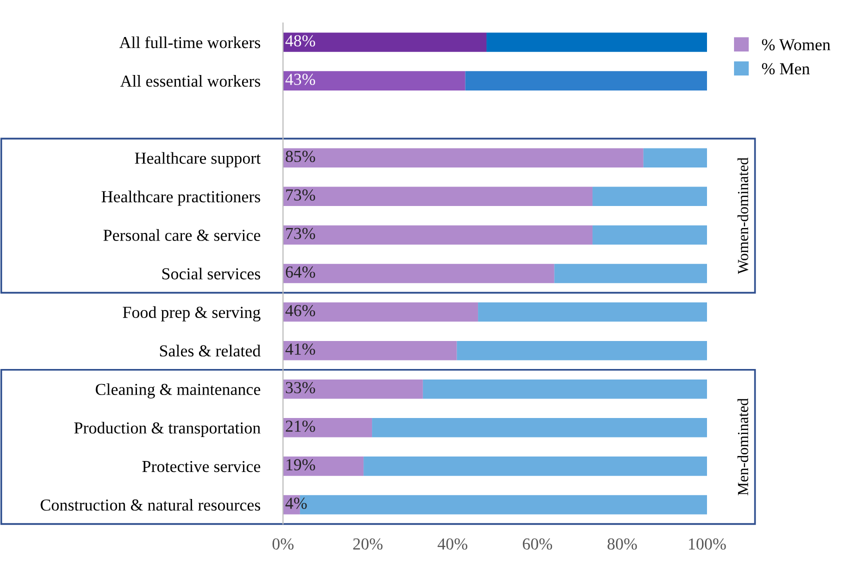 The height and width of the screenshot is (564, 859). What do you see at coordinates (181, 198) in the screenshot?
I see `y-tick-label: Healthcare practitioners` at bounding box center [181, 198].